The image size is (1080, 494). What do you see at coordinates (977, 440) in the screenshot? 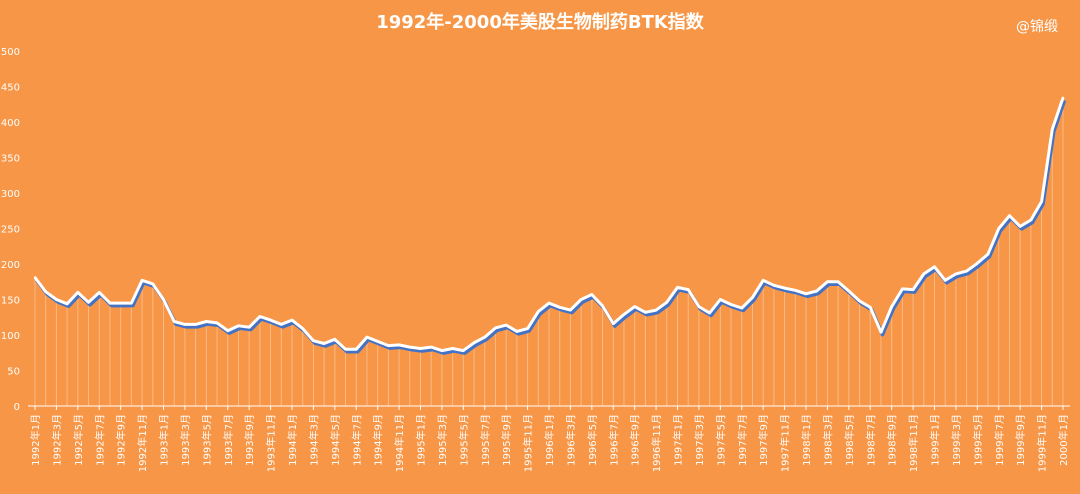
I see `x-tick-label: 1999年5月` at bounding box center [977, 440].